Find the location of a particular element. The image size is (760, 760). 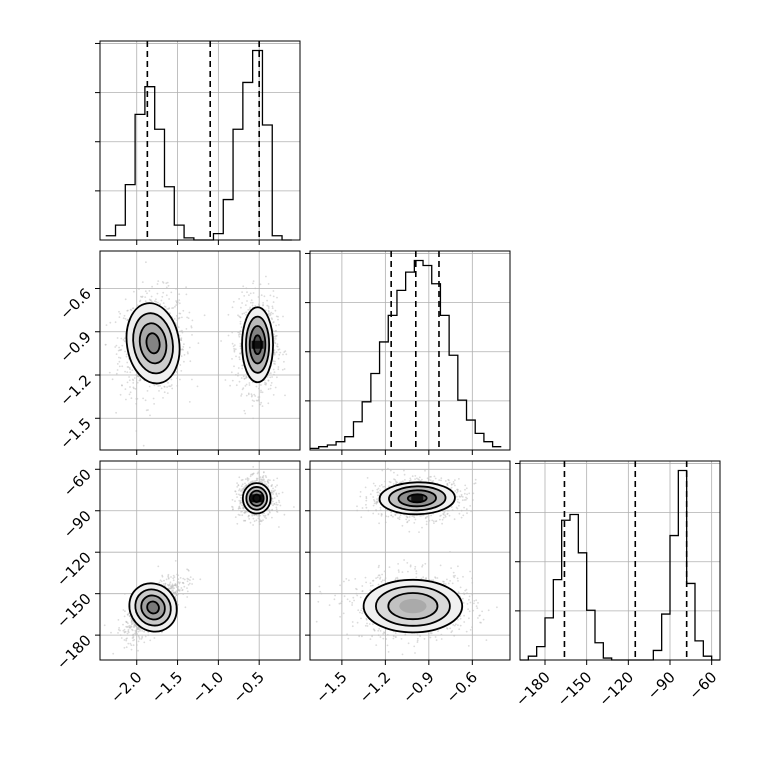

contour-line is located at coordinates (417, 498).